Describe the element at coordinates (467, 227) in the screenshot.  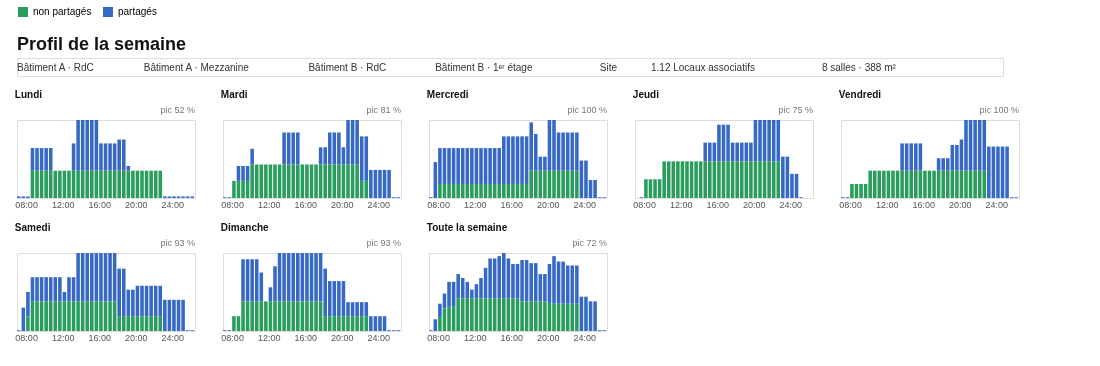
I see `chart-title: Toute la semaine` at that location.